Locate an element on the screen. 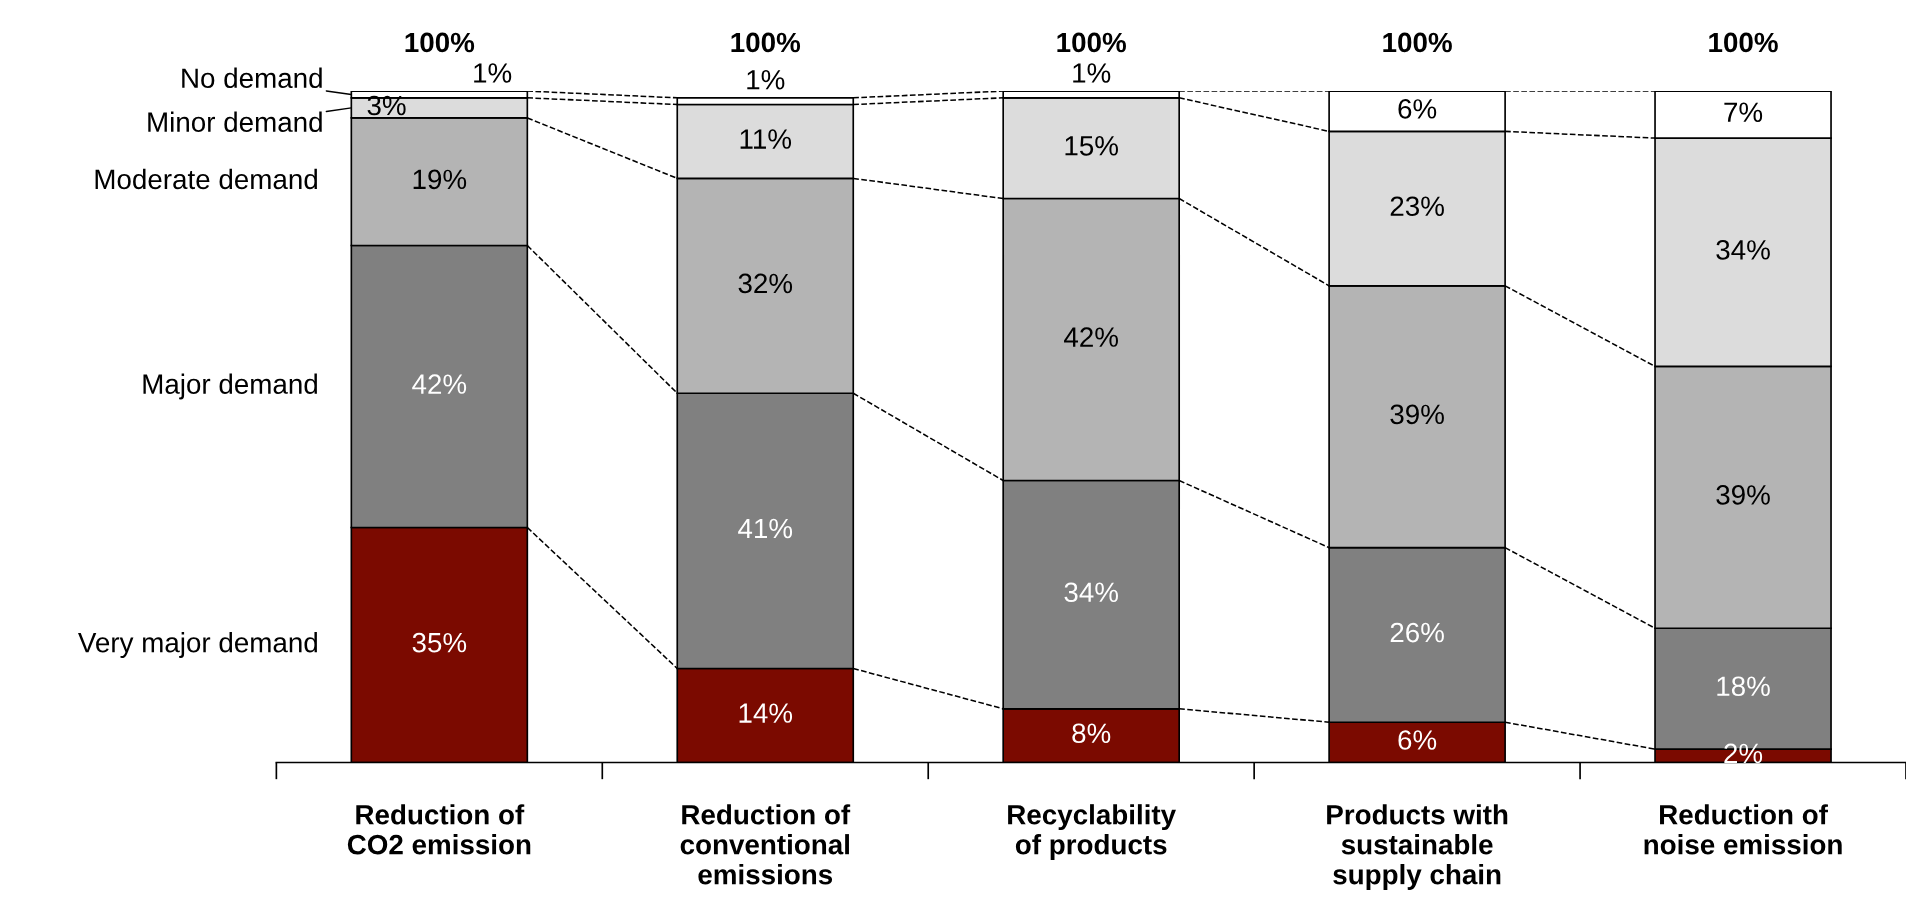  data-label: 23% is located at coordinates (1417, 206).